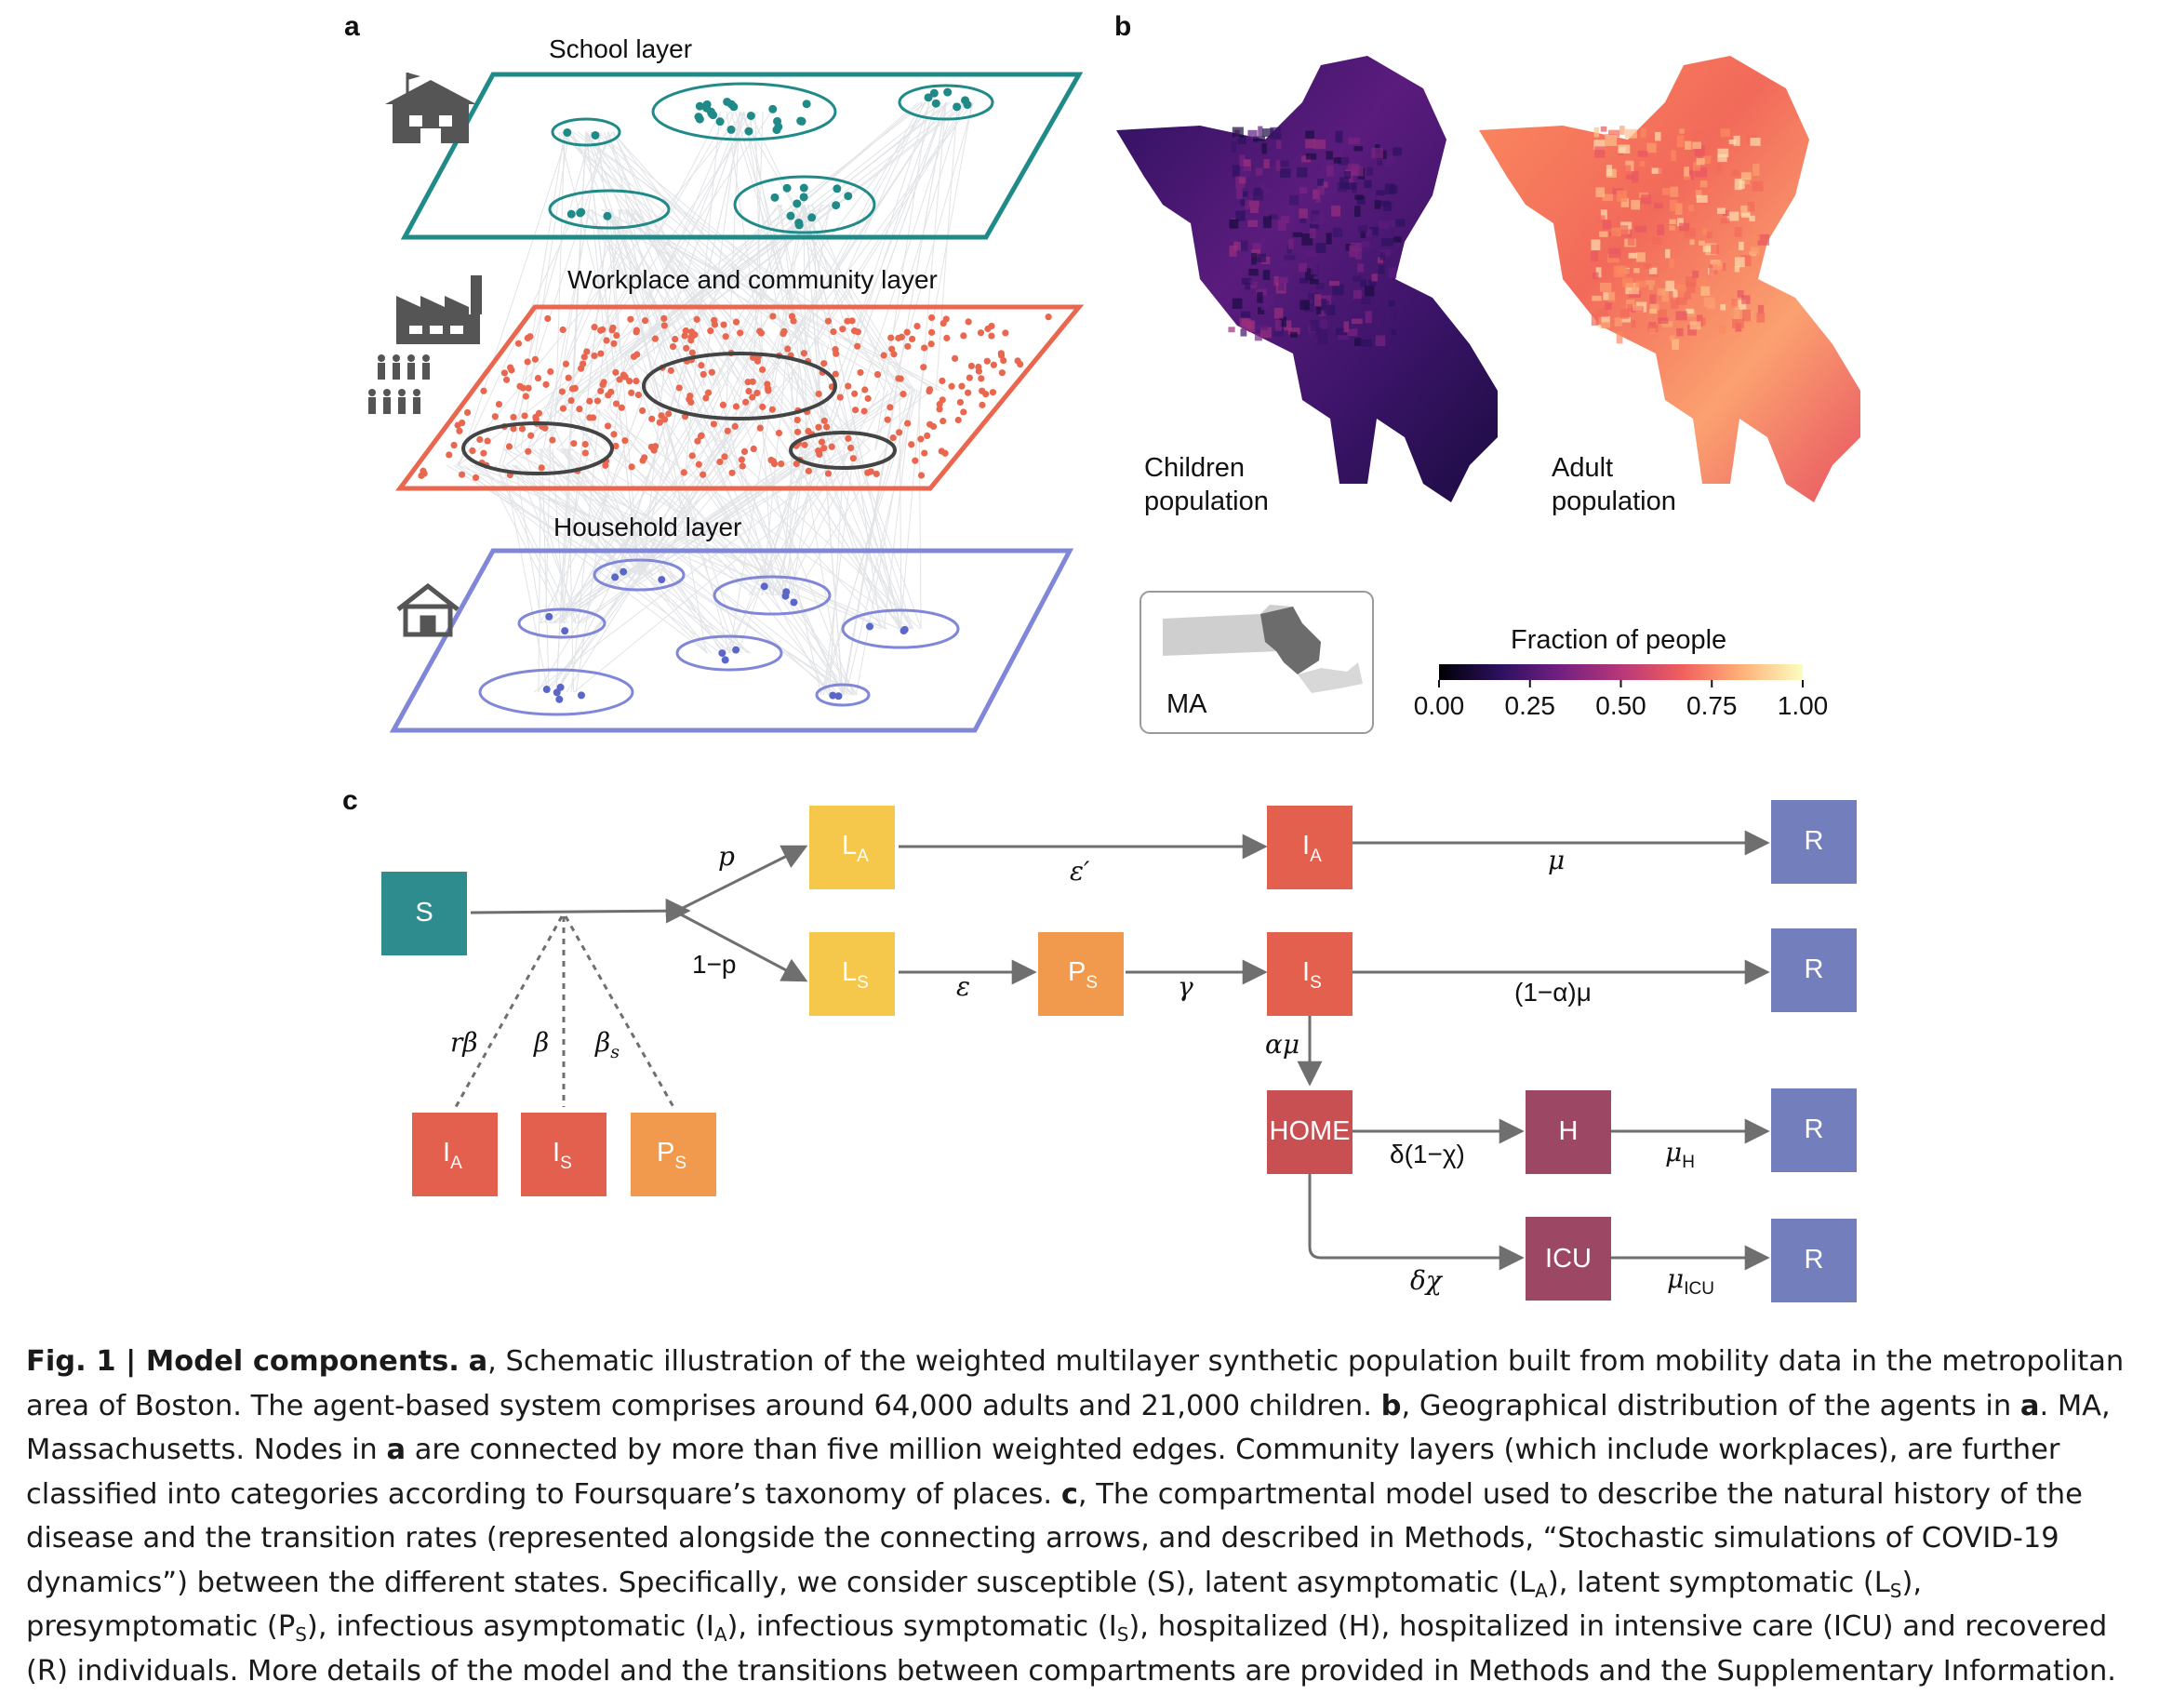  I want to click on compartment-R-1: R, so click(1814, 842).